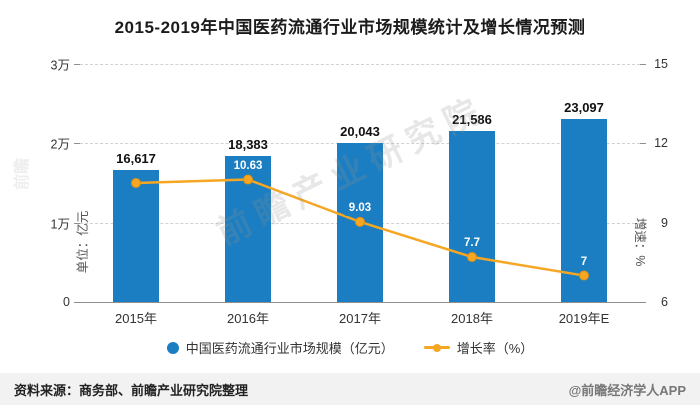 This screenshot has width=700, height=405. Describe the element at coordinates (60, 65) in the screenshot. I see `left-axis-tick-label: 3万` at that location.